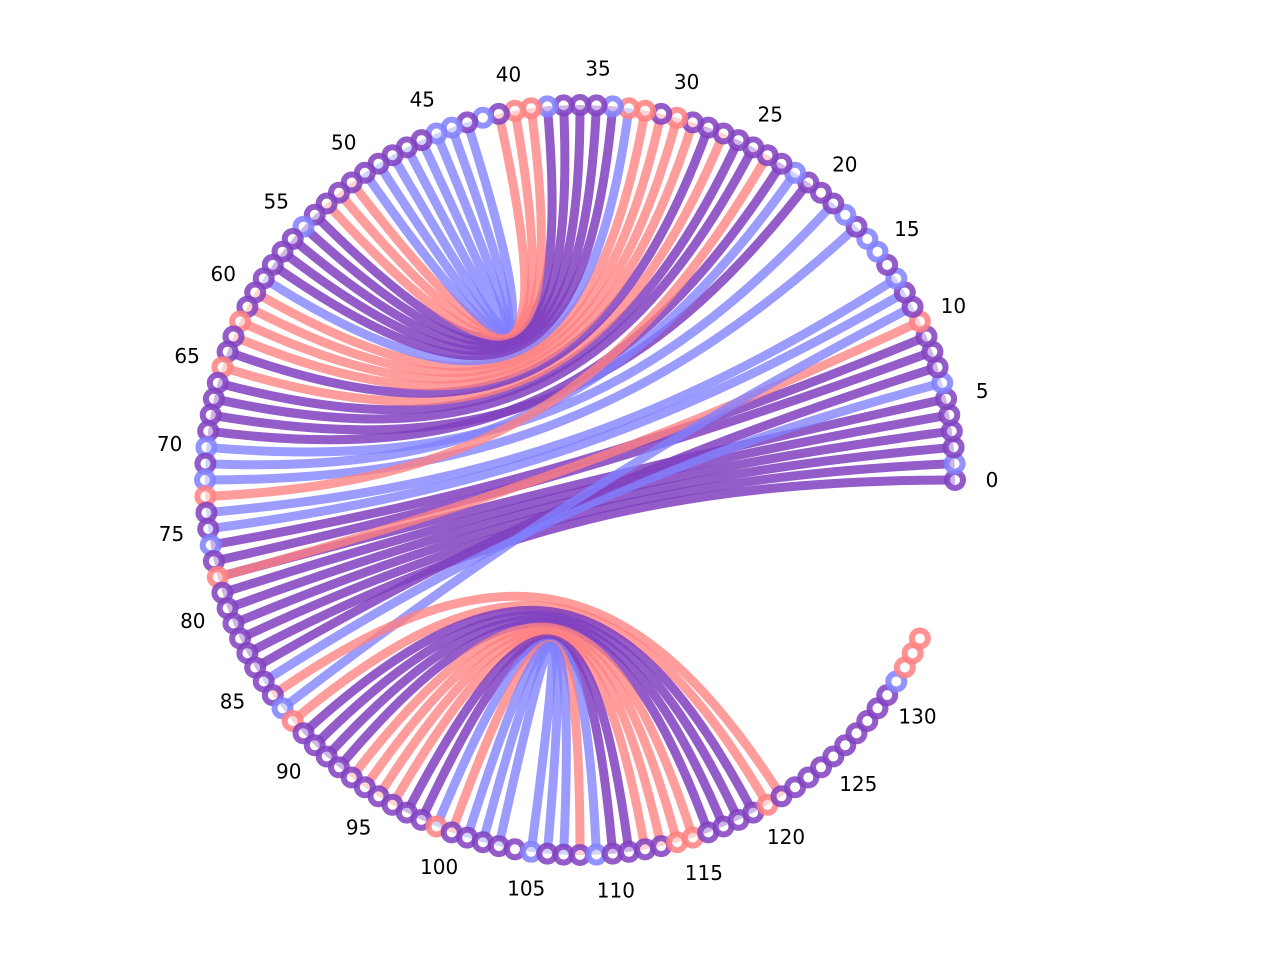 The height and width of the screenshot is (965, 1280). I want to click on tick-label-100: 100, so click(439, 867).